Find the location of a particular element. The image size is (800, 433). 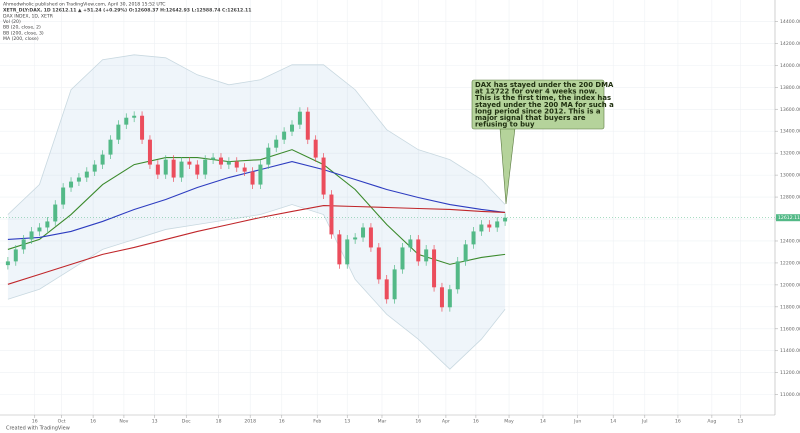

legend-entry: MA (200, close) is located at coordinates (21, 39).